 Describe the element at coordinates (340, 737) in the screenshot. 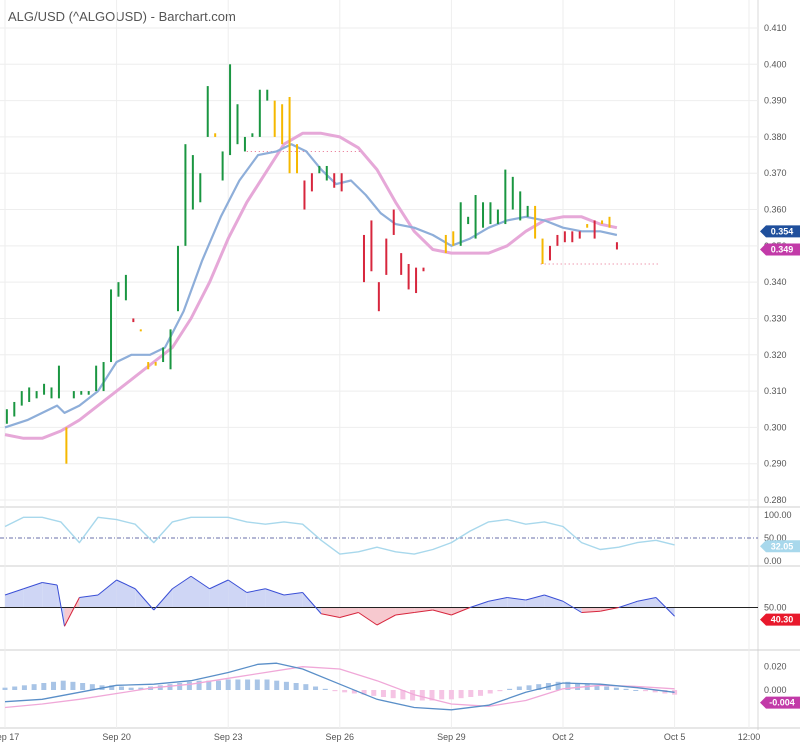

I see `x-tick-label: Sep 26` at that location.